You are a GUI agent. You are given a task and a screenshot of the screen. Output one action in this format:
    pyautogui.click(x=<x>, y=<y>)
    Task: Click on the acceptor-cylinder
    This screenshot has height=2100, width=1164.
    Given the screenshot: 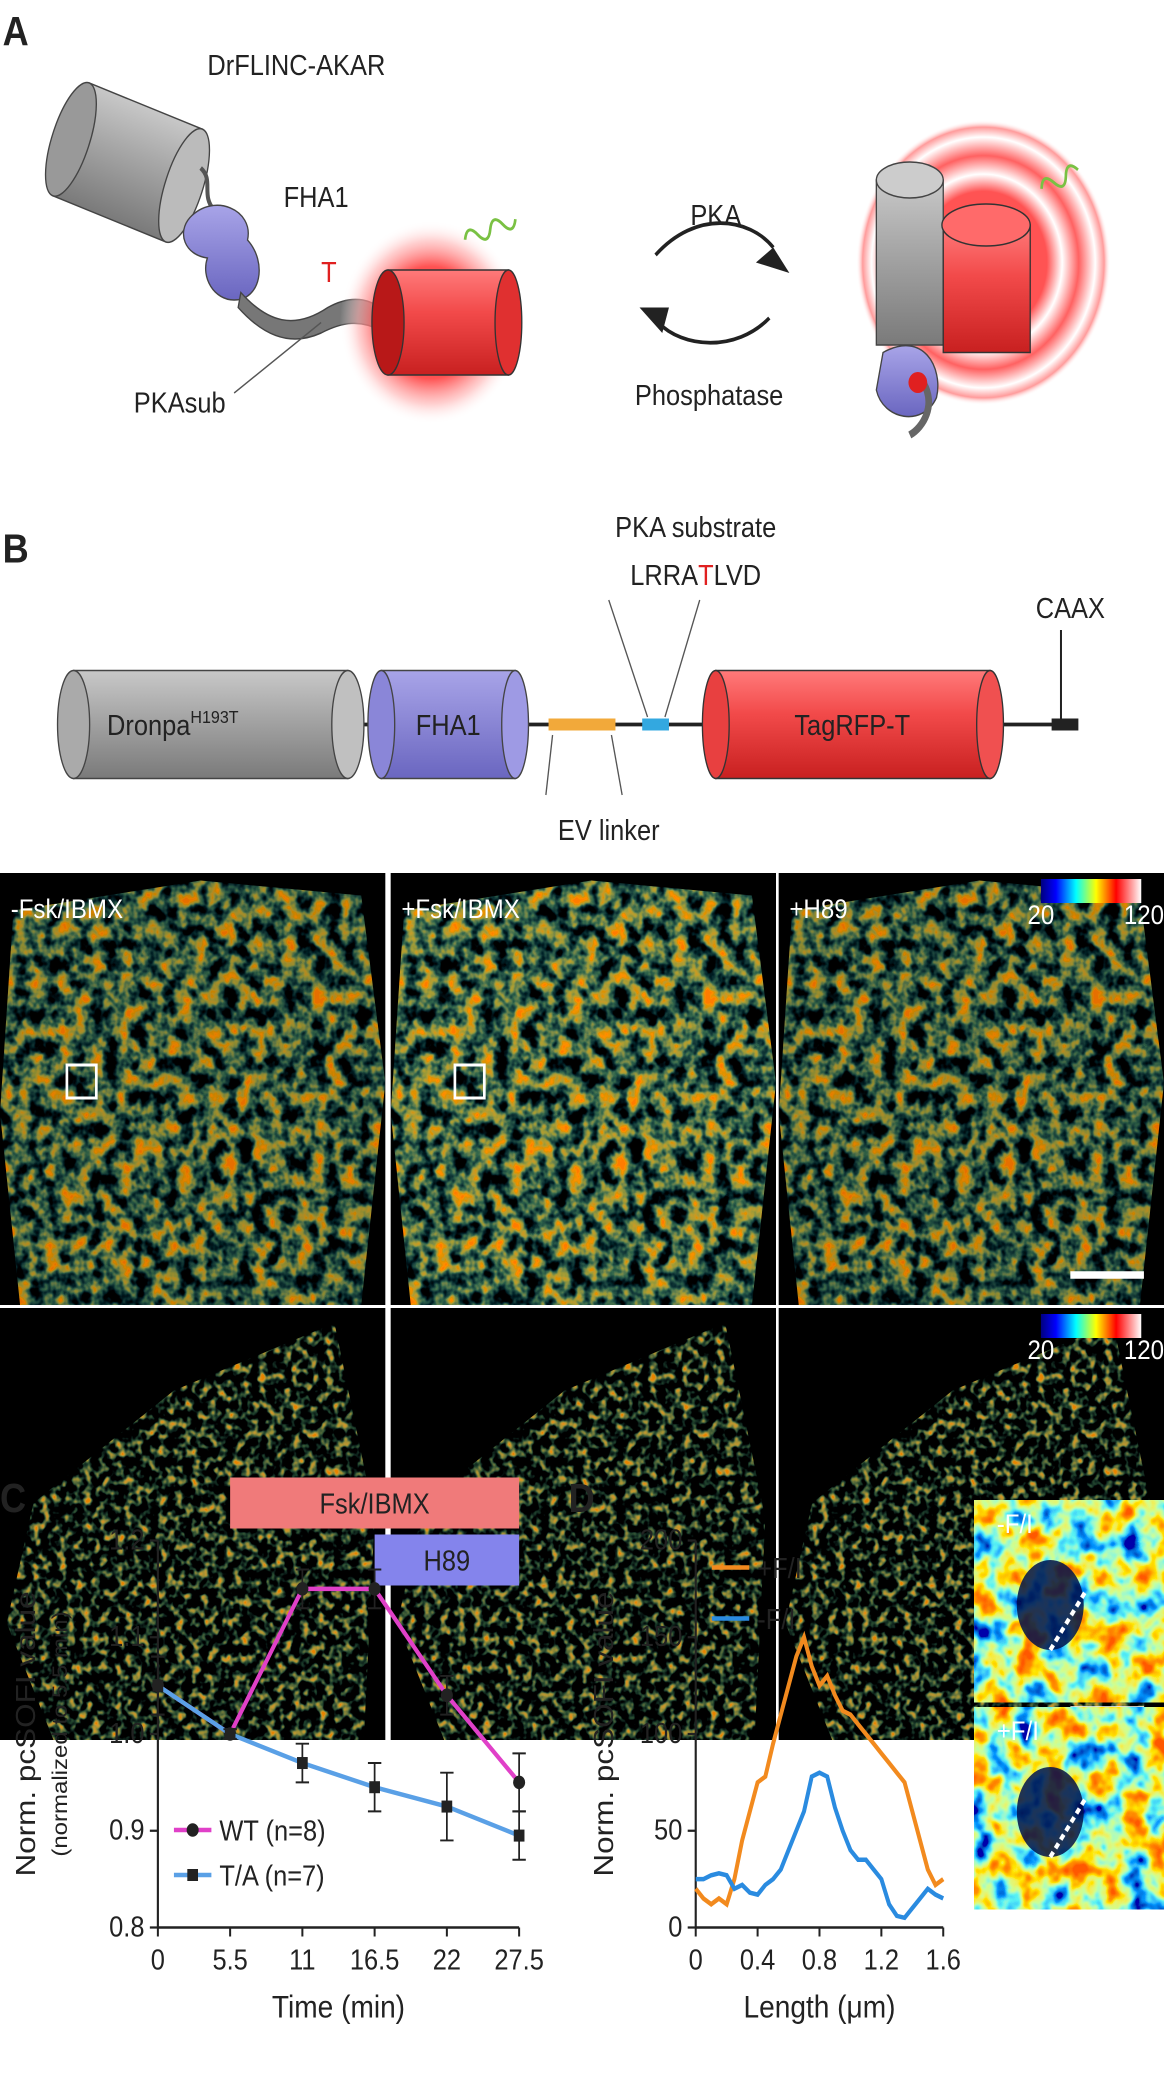 What is the action you would take?
    pyautogui.click(x=447, y=322)
    